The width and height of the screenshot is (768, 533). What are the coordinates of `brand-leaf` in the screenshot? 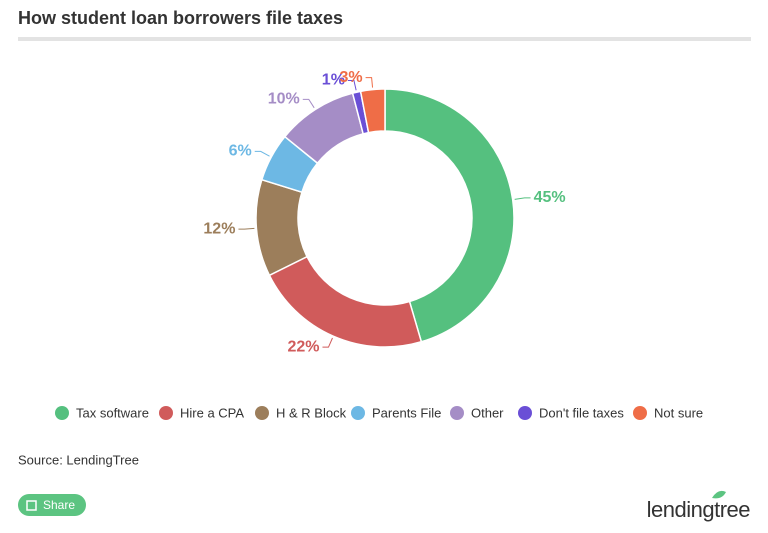 It's located at (719, 494).